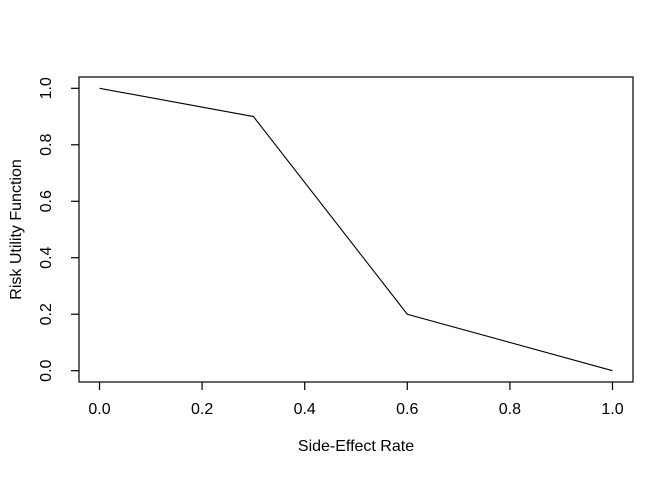 The height and width of the screenshot is (480, 672). I want to click on x-tick-label: 0.6, so click(407, 409).